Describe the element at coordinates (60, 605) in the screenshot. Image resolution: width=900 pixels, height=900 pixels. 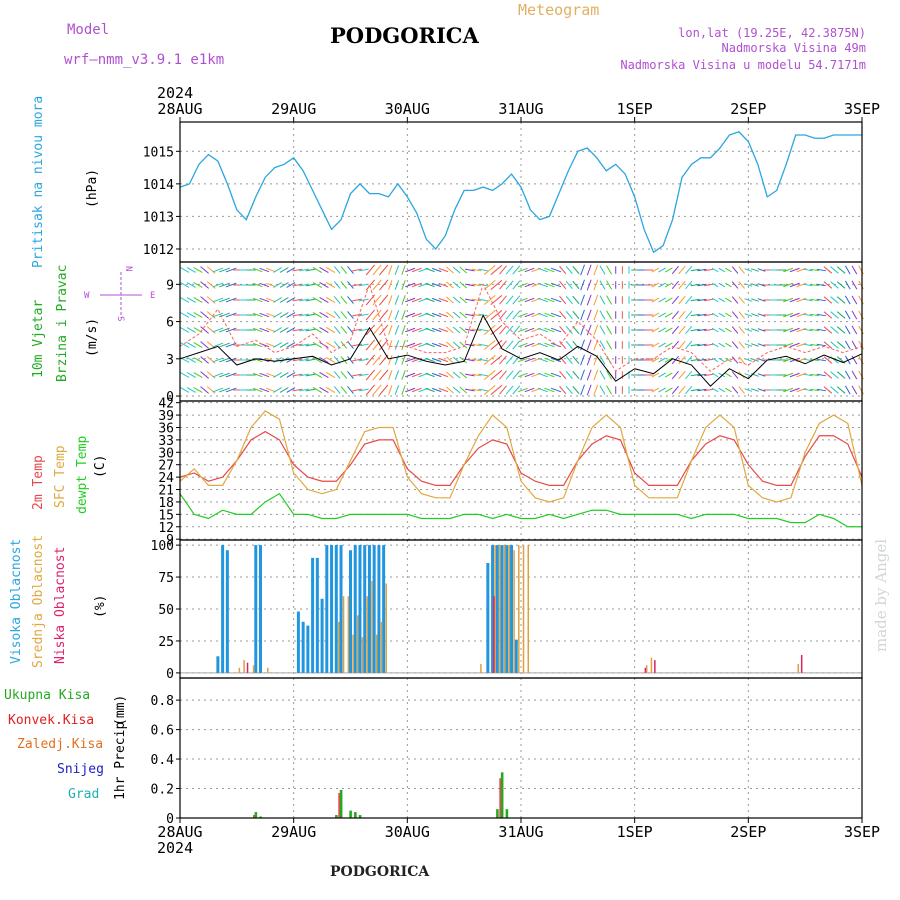
I see `low-cloud-label: Niska Oblacnost` at that location.